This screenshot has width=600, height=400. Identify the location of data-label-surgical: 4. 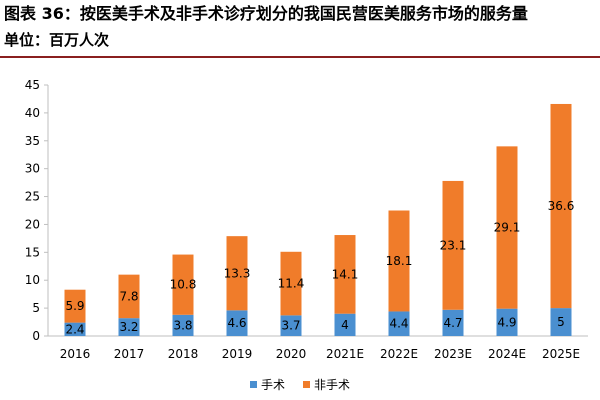
(345, 325).